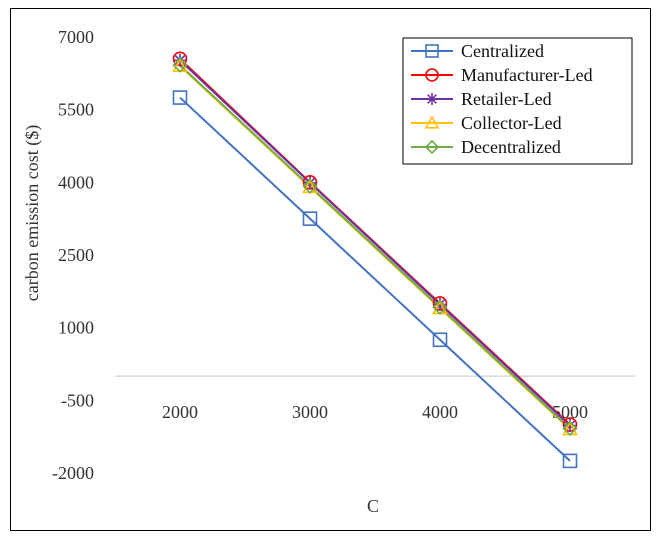 The width and height of the screenshot is (662, 539). I want to click on y-tick-label: 4000, so click(76, 182).